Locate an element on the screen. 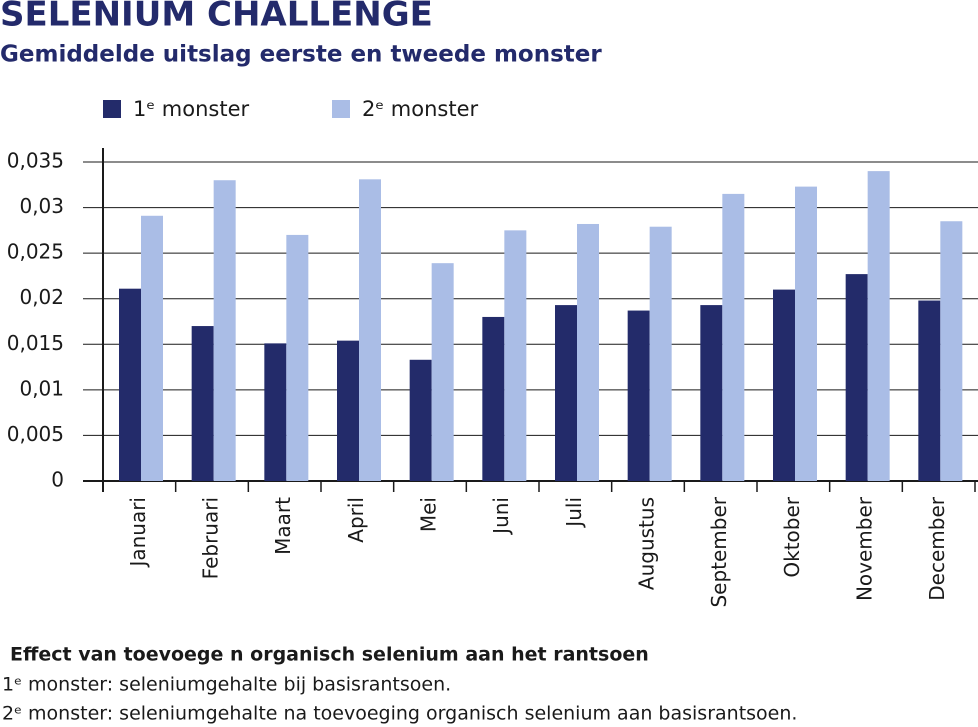  x-tick-label: Oktober is located at coordinates (792, 536).